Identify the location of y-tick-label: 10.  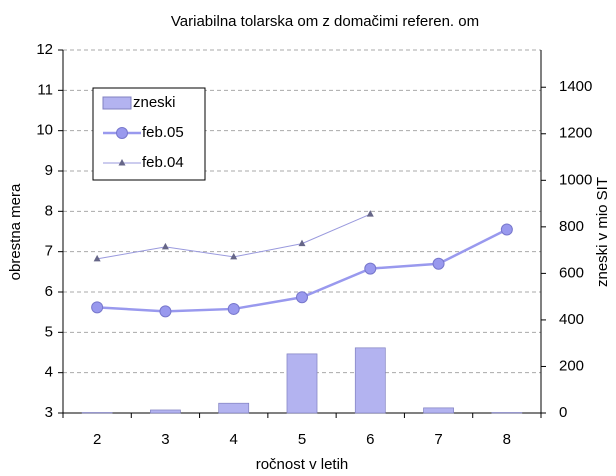
(44, 130).